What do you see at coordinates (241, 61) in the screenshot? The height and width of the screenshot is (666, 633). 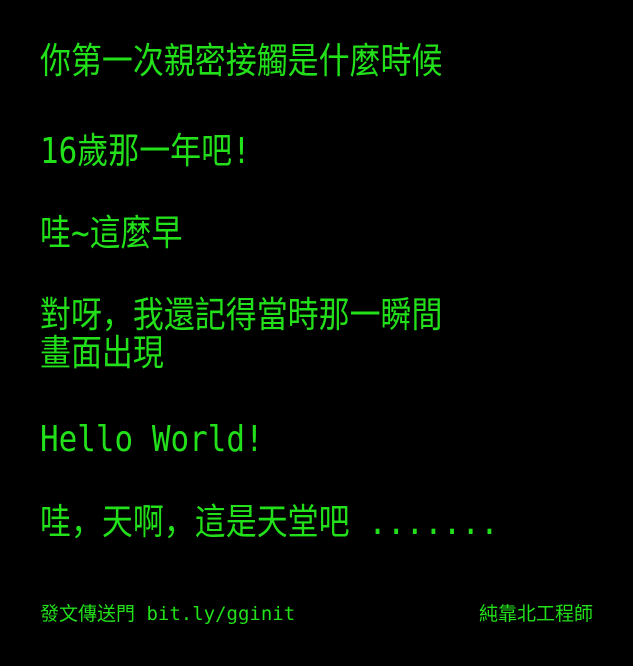 I see `dialogue-question: 你第一次親密接觸是什麼時候` at bounding box center [241, 61].